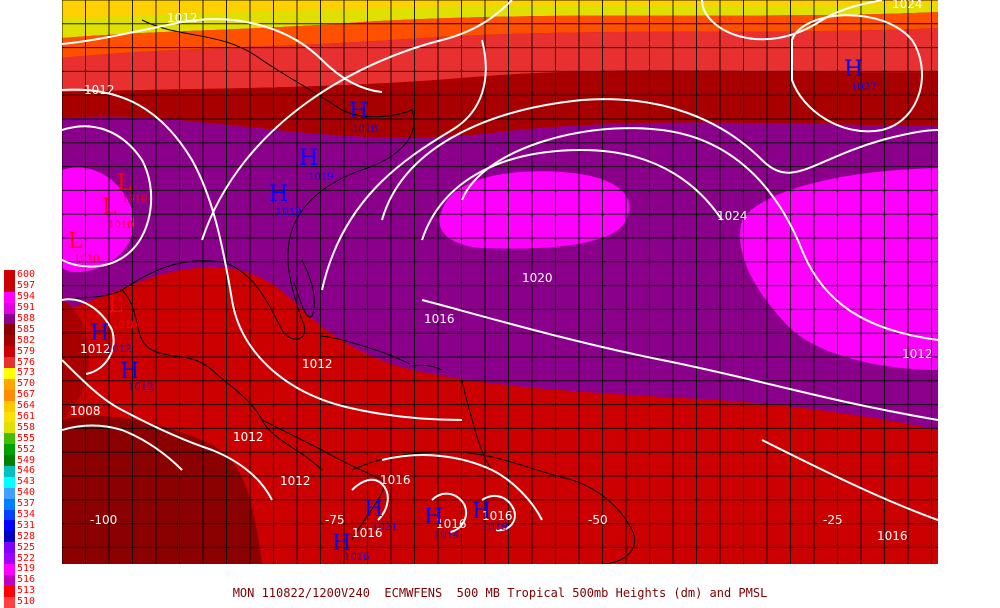 Image resolution: width=1000 pixels, height=608 pixels. I want to click on isobar-1027-ring, so click(857, 73).